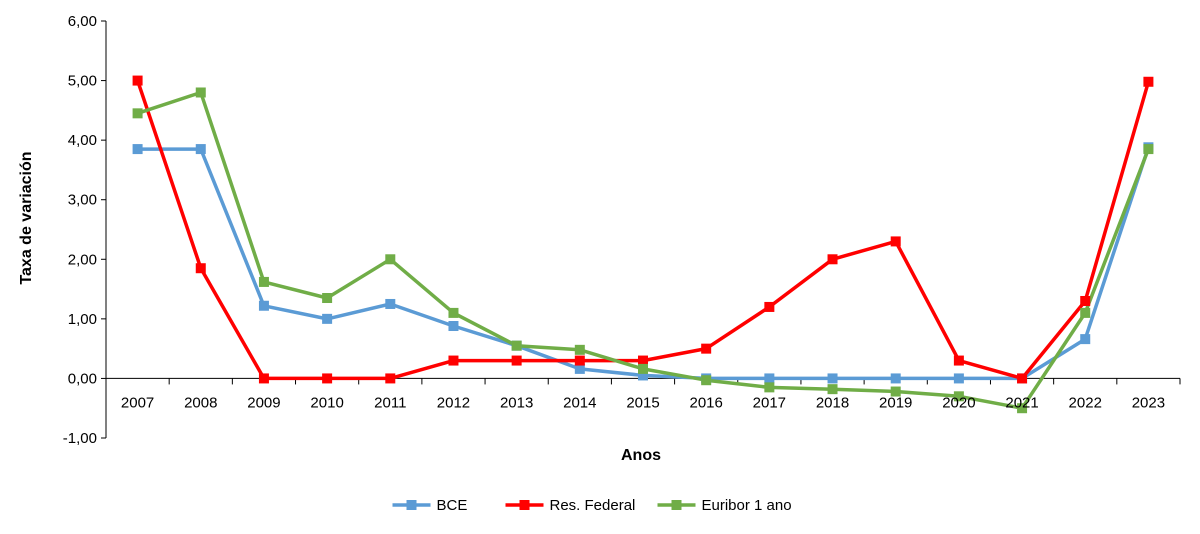 The height and width of the screenshot is (534, 1200). I want to click on x-tick-label: 2019, so click(895, 402).